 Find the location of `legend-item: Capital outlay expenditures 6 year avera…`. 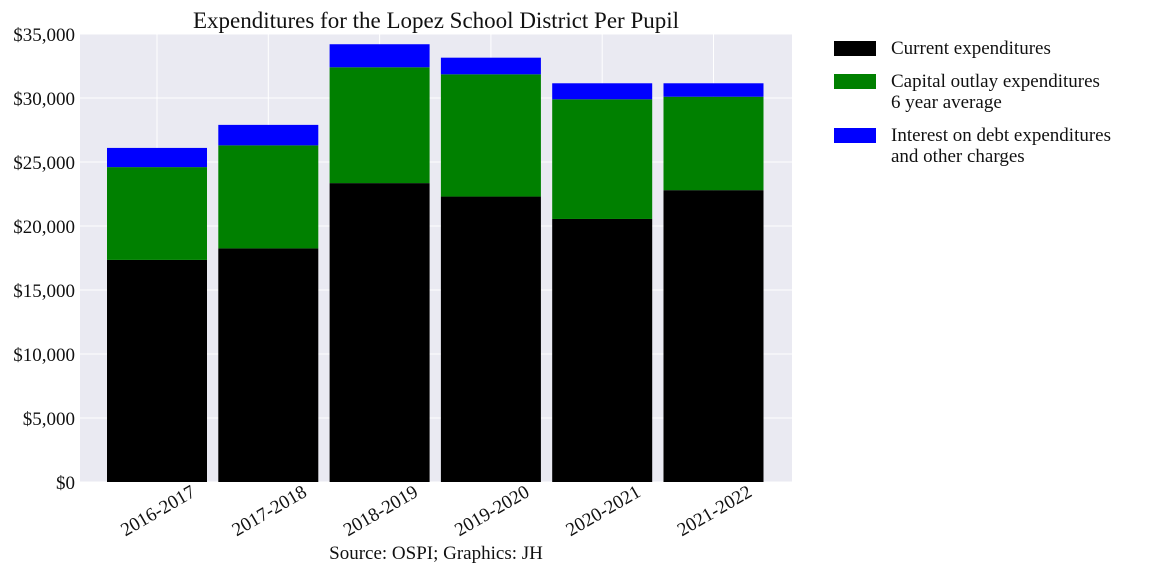

legend-item: Capital outlay expenditures 6 year avera… is located at coordinates (989, 92).